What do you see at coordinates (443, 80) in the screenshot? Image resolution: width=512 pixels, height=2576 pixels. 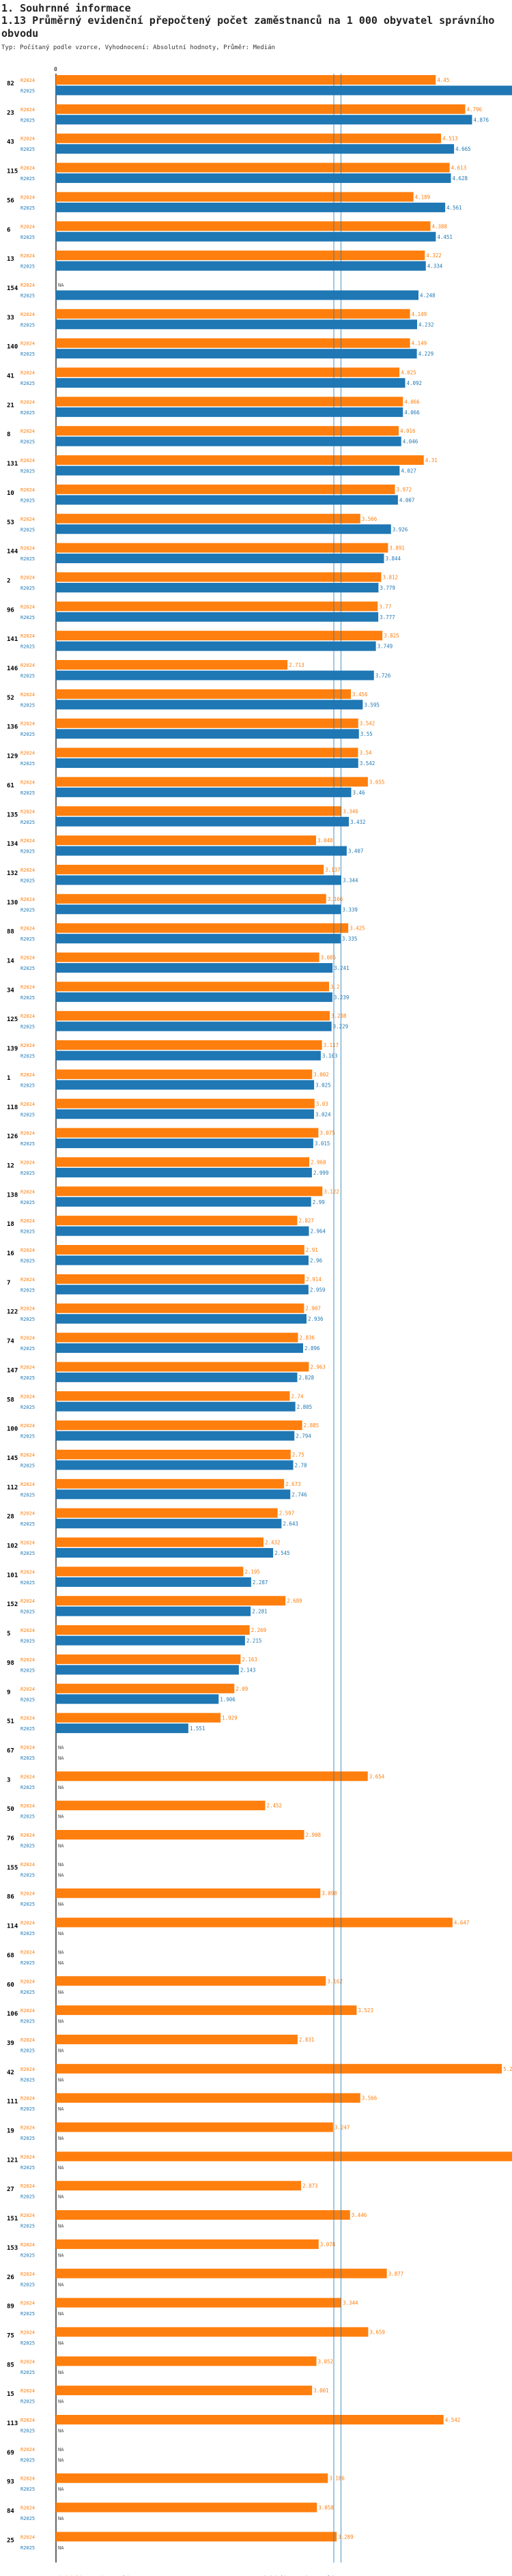 I see `bar-value-label: 4.45` at bounding box center [443, 80].